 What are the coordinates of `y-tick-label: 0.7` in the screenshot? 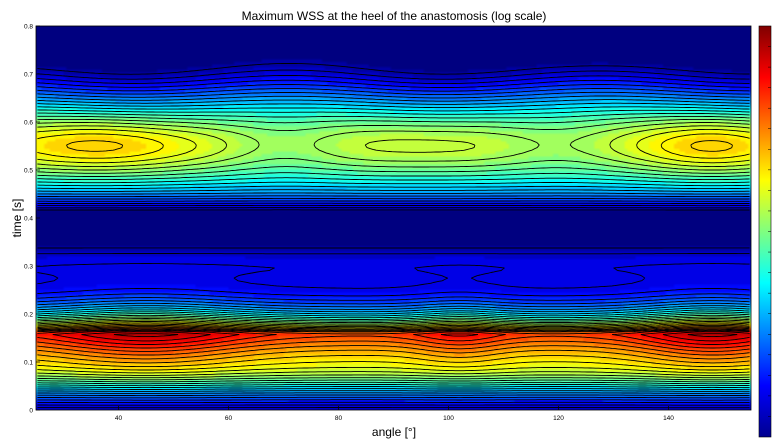 It's located at (28, 75).